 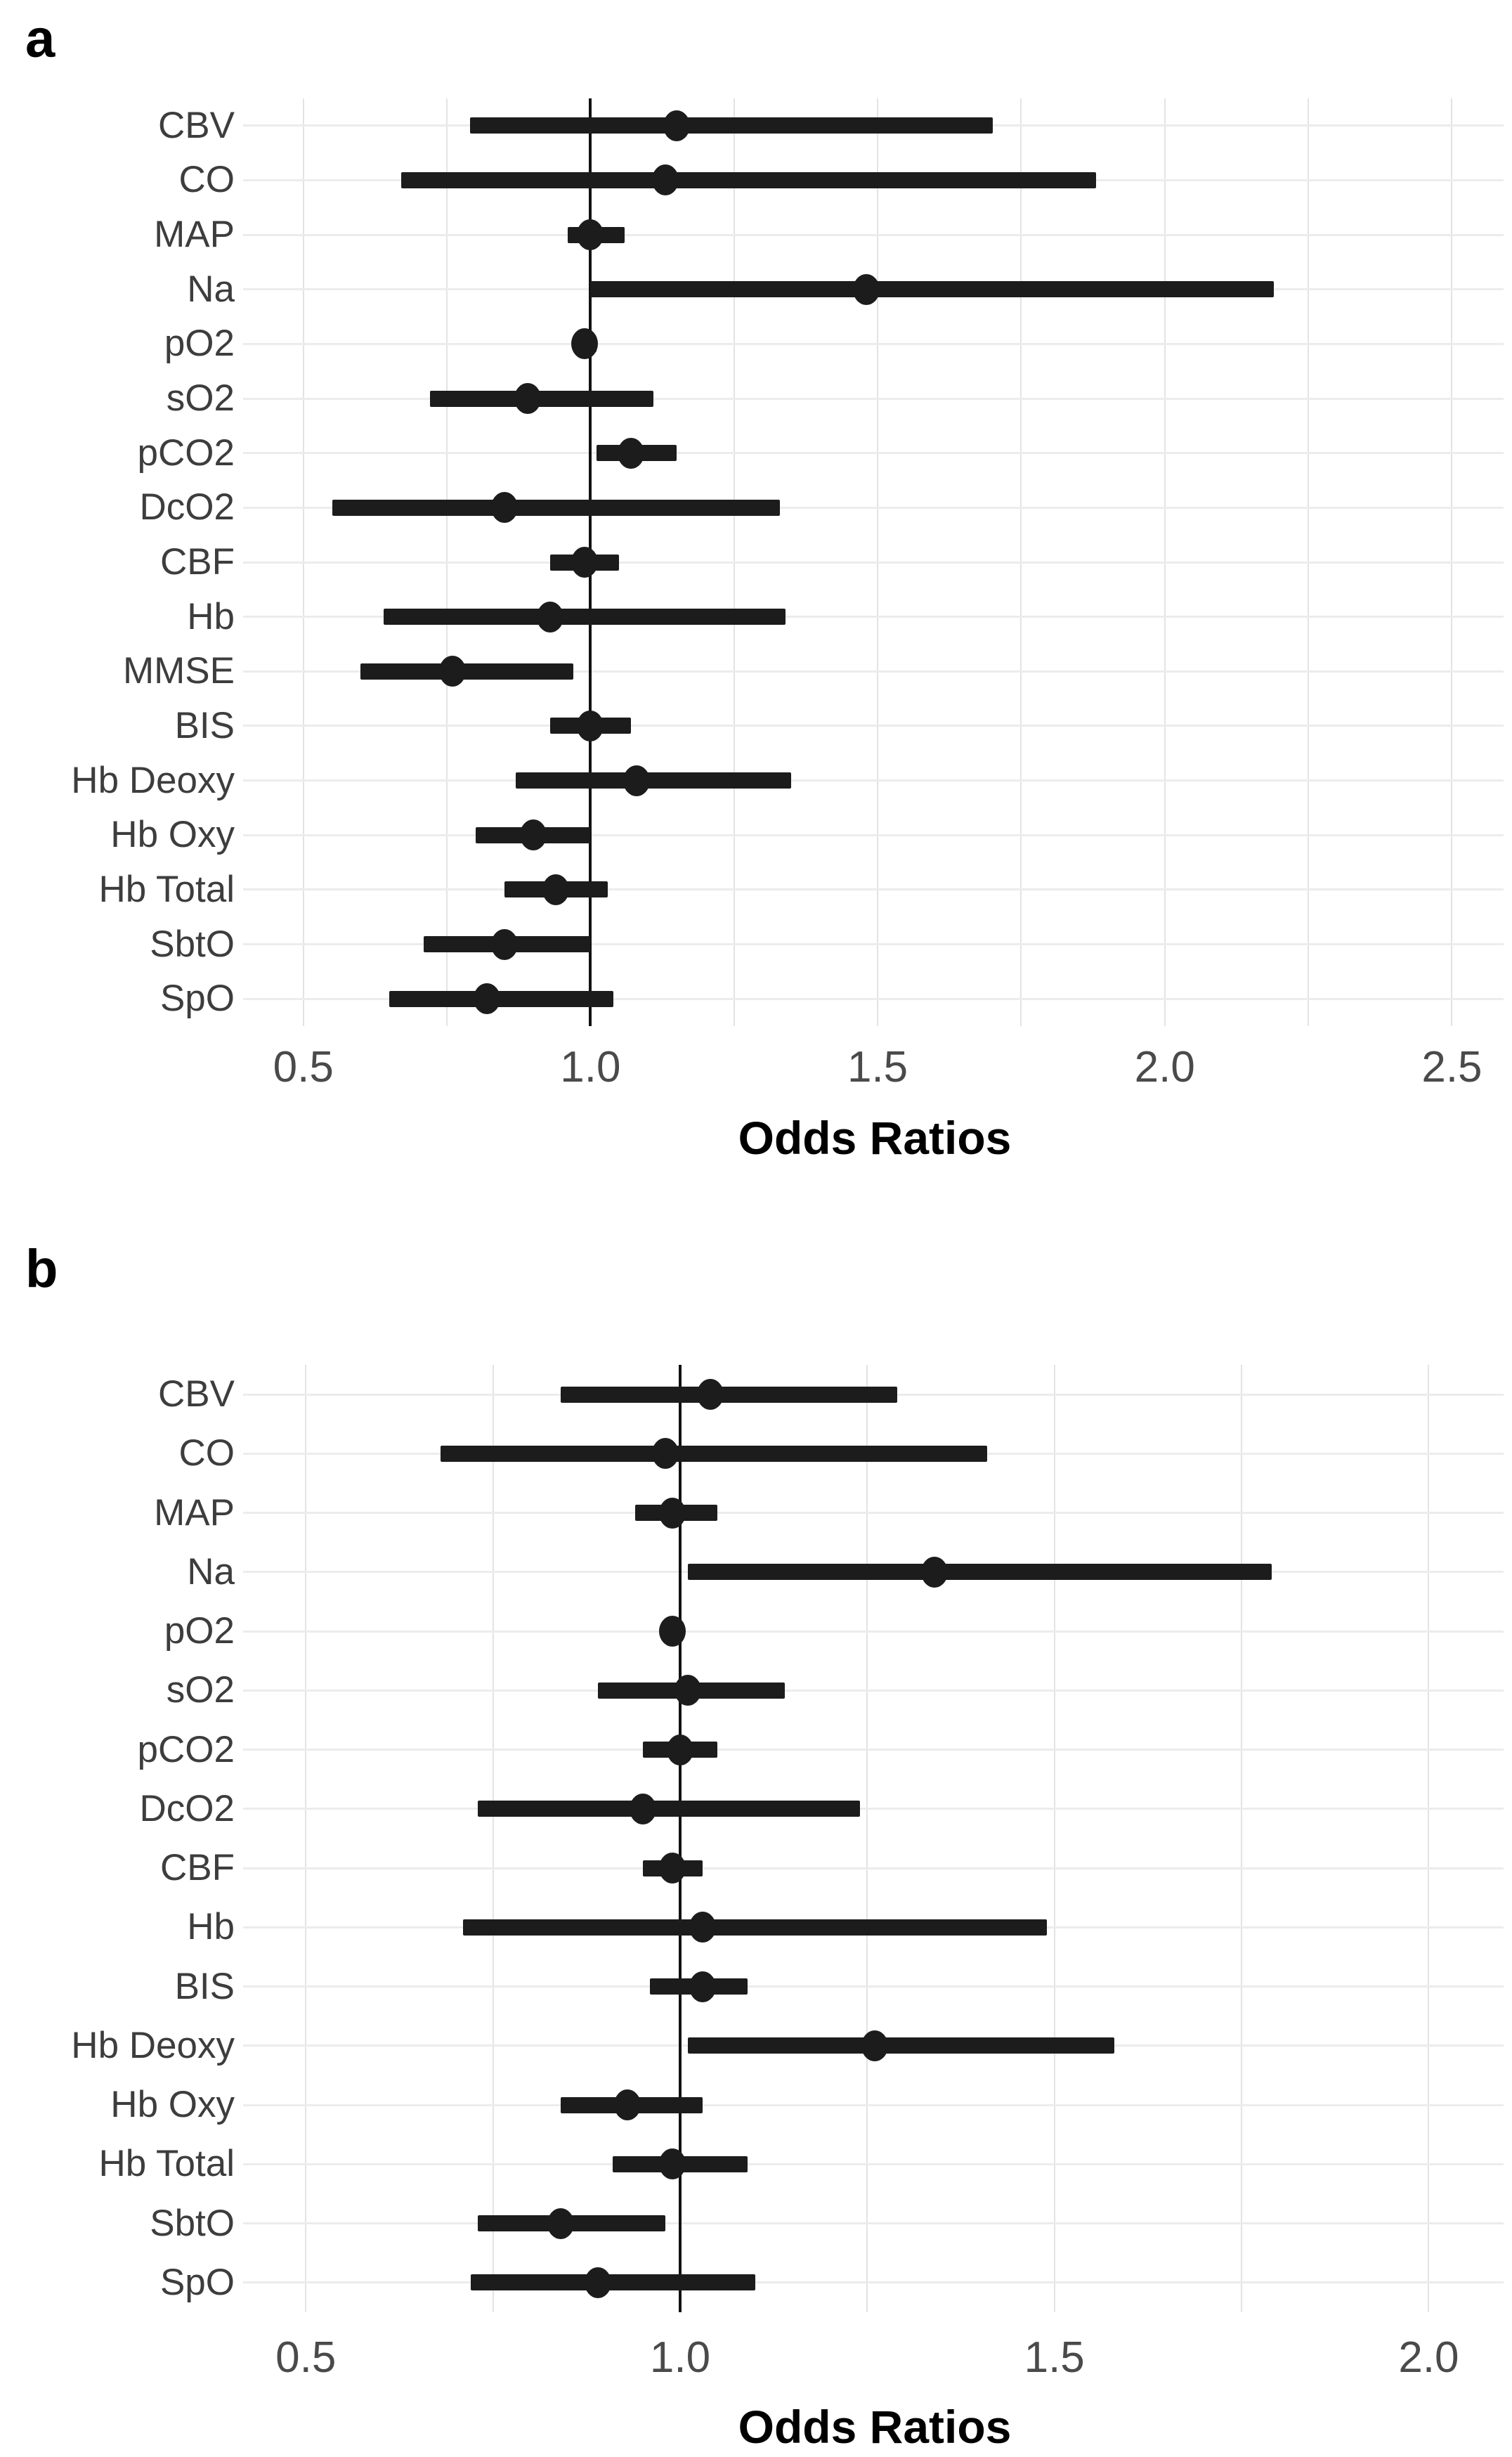 I want to click on panel-b-row-label-hb-total: Hb Total, so click(x=166, y=2164).